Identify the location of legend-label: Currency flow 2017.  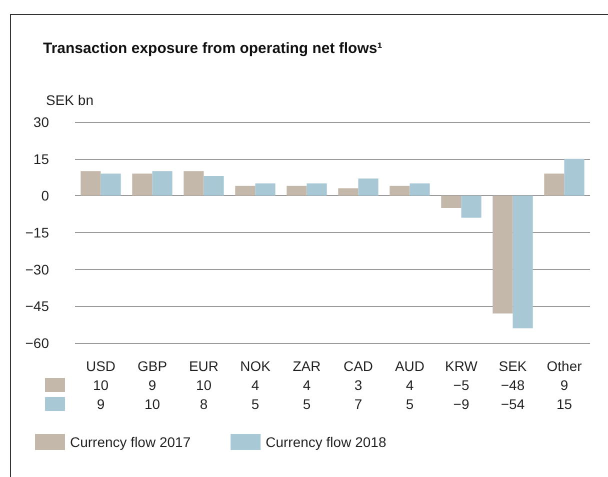
(130, 442).